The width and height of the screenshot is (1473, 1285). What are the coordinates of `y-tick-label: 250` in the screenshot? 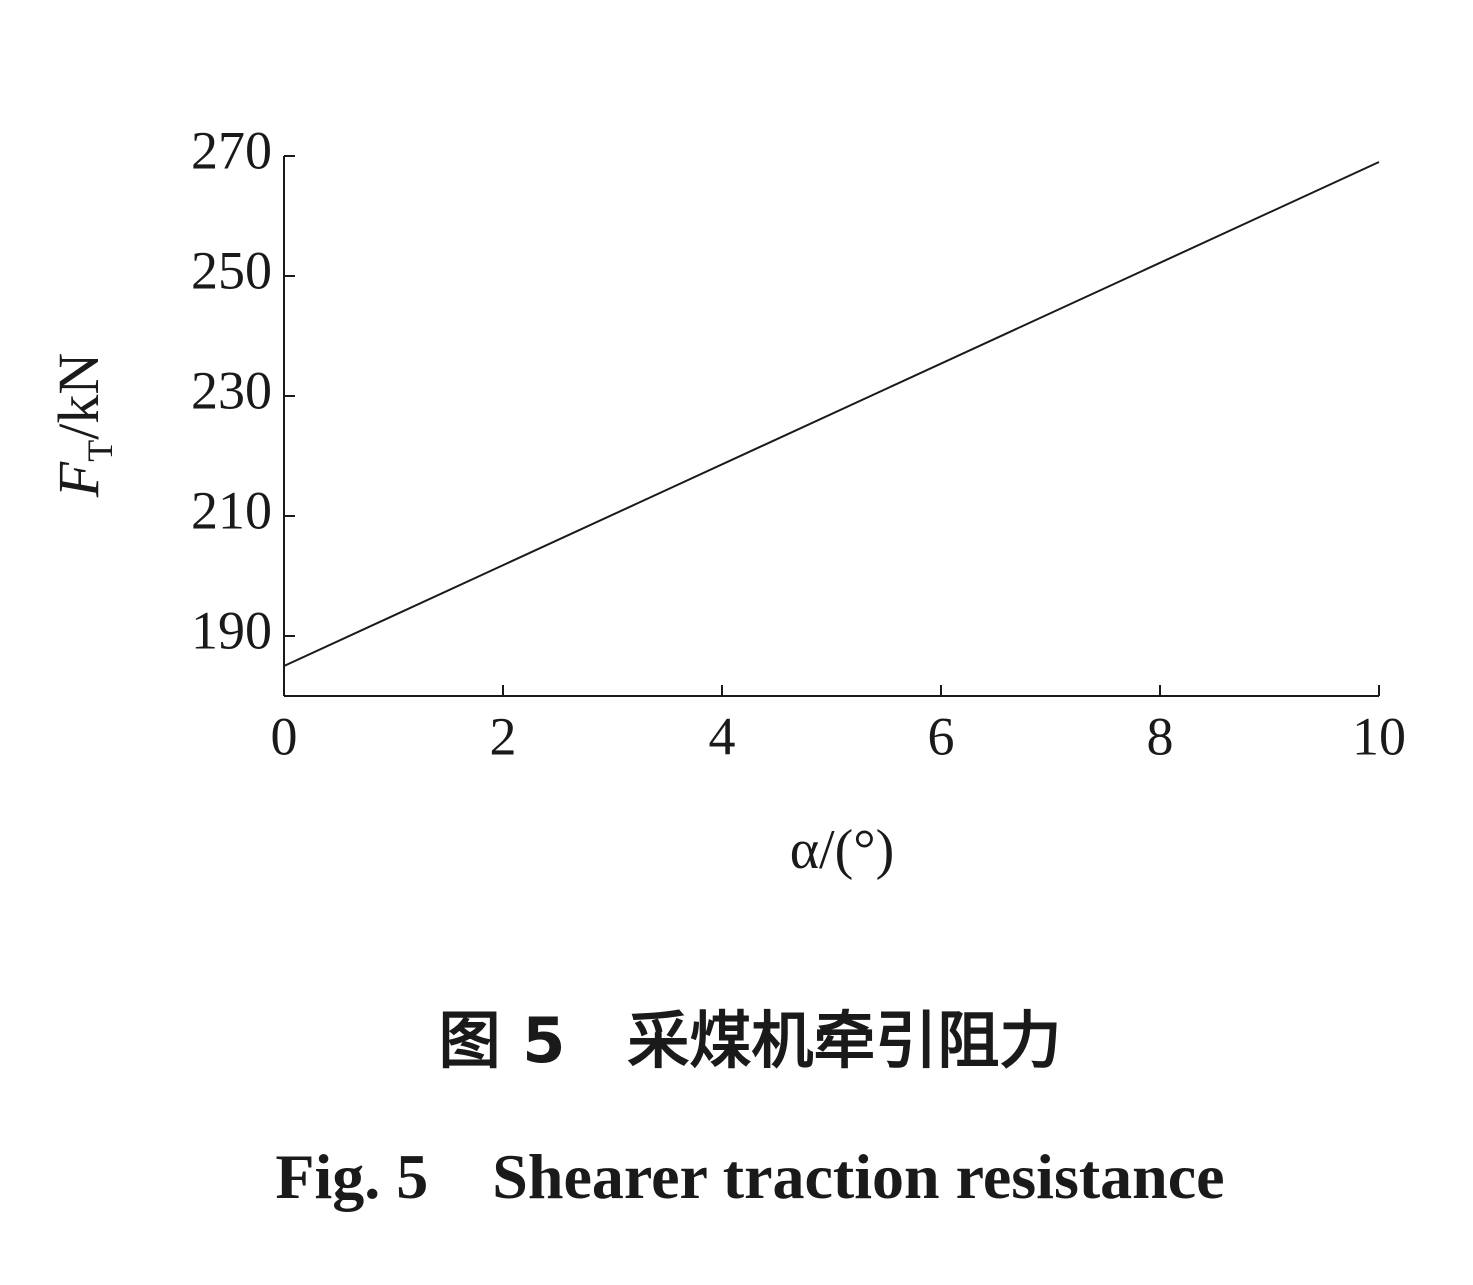 It's located at (231, 270).